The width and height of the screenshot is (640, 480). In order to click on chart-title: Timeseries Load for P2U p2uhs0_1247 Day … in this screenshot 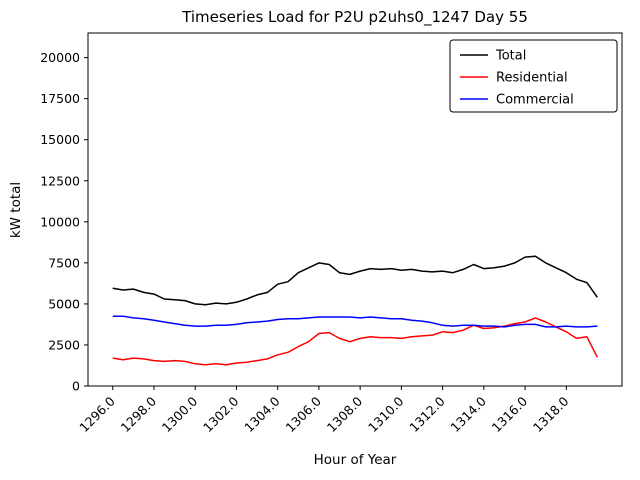, I will do `click(354, 17)`.